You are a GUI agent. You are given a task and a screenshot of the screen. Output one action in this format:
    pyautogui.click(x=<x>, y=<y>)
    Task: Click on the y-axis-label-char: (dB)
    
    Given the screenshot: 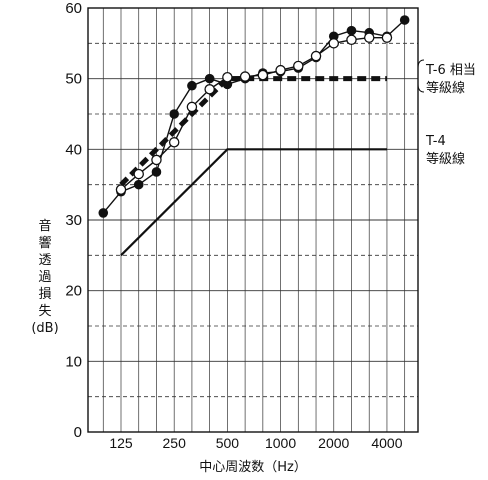 What is the action you would take?
    pyautogui.click(x=44, y=328)
    